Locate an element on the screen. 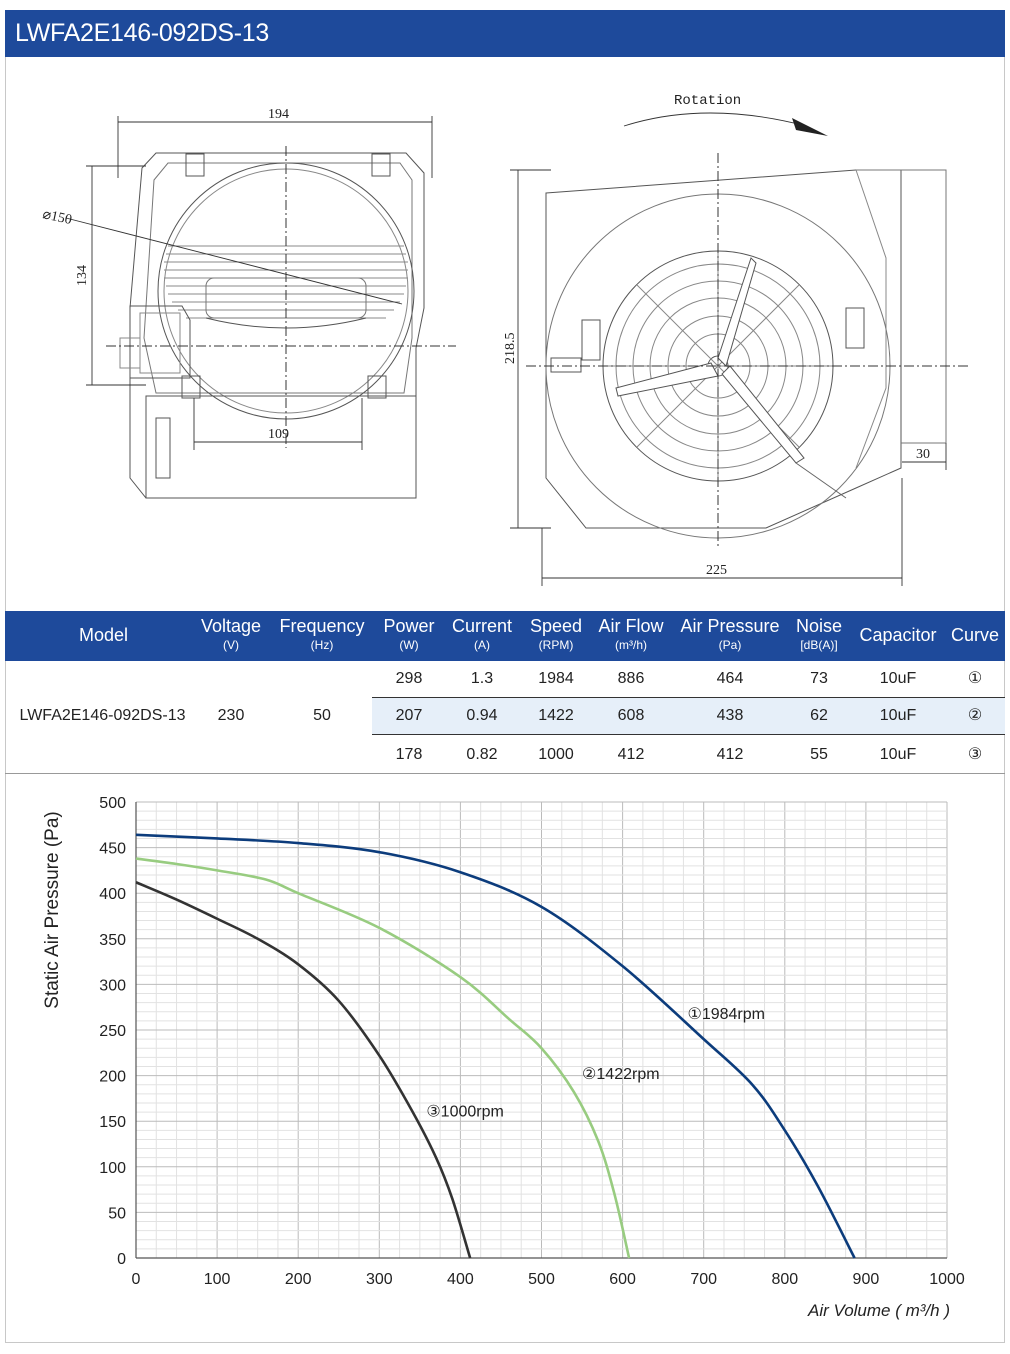 This screenshot has width=1010, height=1354. dim-height-left: 134 is located at coordinates (82, 275).